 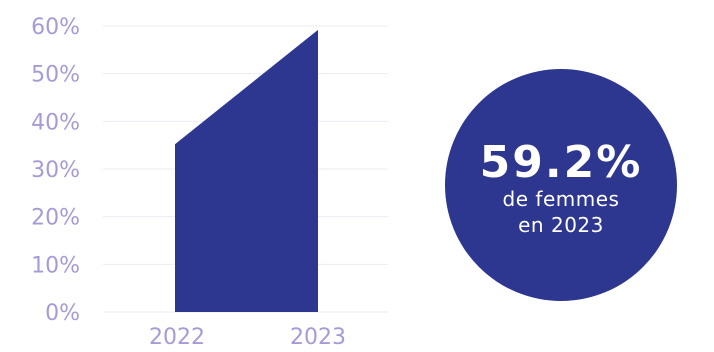 I want to click on y-tick-label: 10%, so click(x=55, y=265).